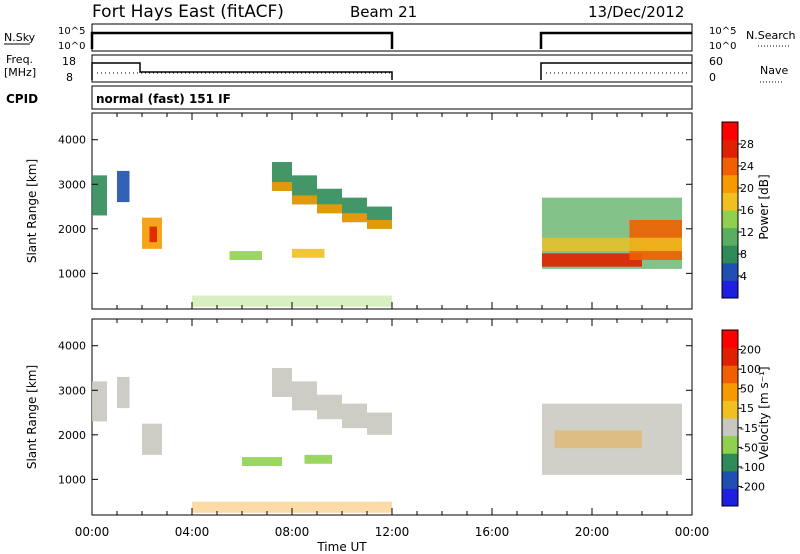  Describe the element at coordinates (636, 12) in the screenshot. I see `date-label: 13/Dec/2012` at that location.